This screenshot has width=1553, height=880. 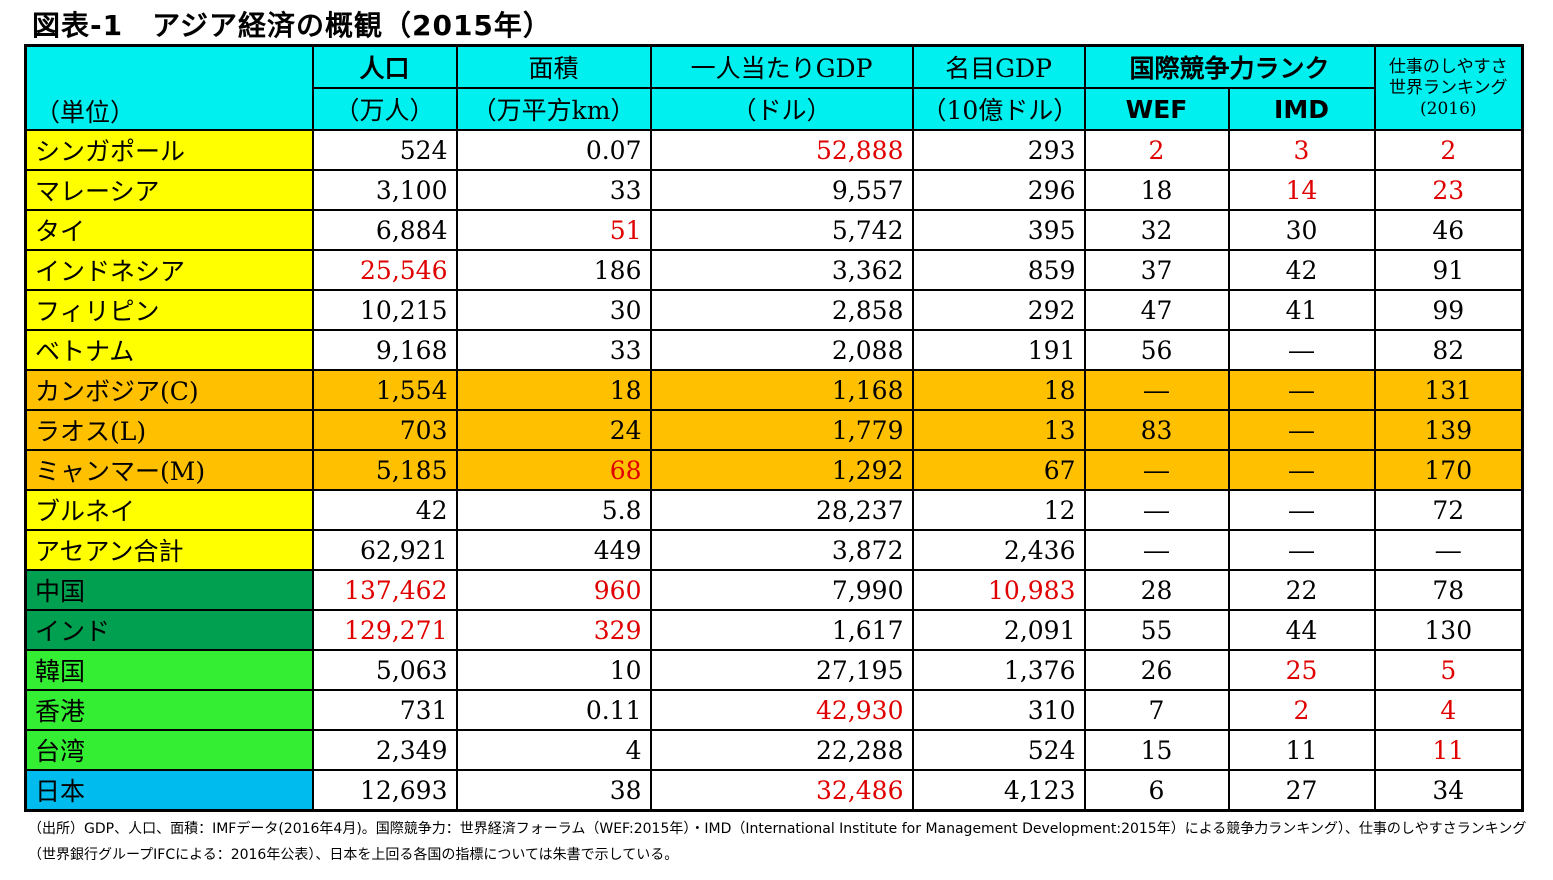 I want to click on cell-biz: 34, so click(x=1448, y=790).